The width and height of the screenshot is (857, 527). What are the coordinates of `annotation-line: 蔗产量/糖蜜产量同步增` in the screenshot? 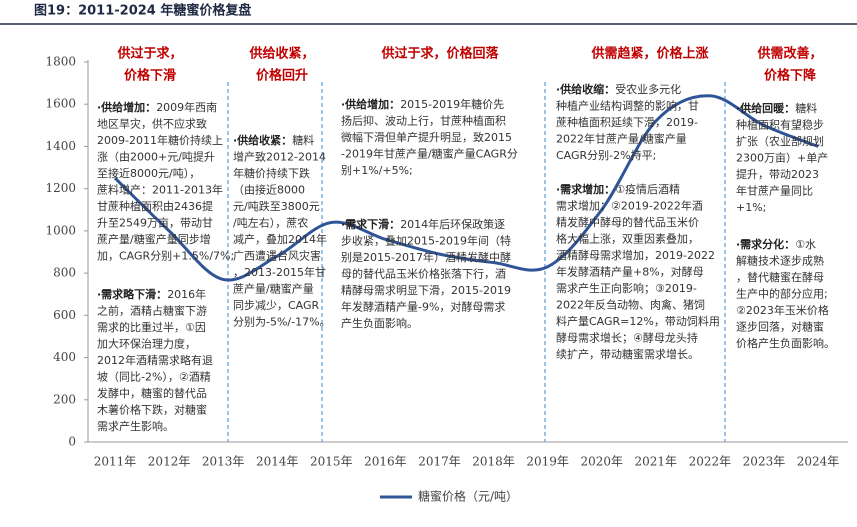 It's located at (154, 239).